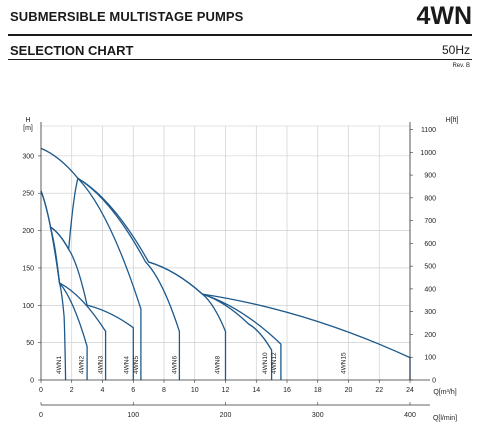  What do you see at coordinates (81, 365) in the screenshot?
I see `series-label-4wn2: 4WN2` at bounding box center [81, 365].